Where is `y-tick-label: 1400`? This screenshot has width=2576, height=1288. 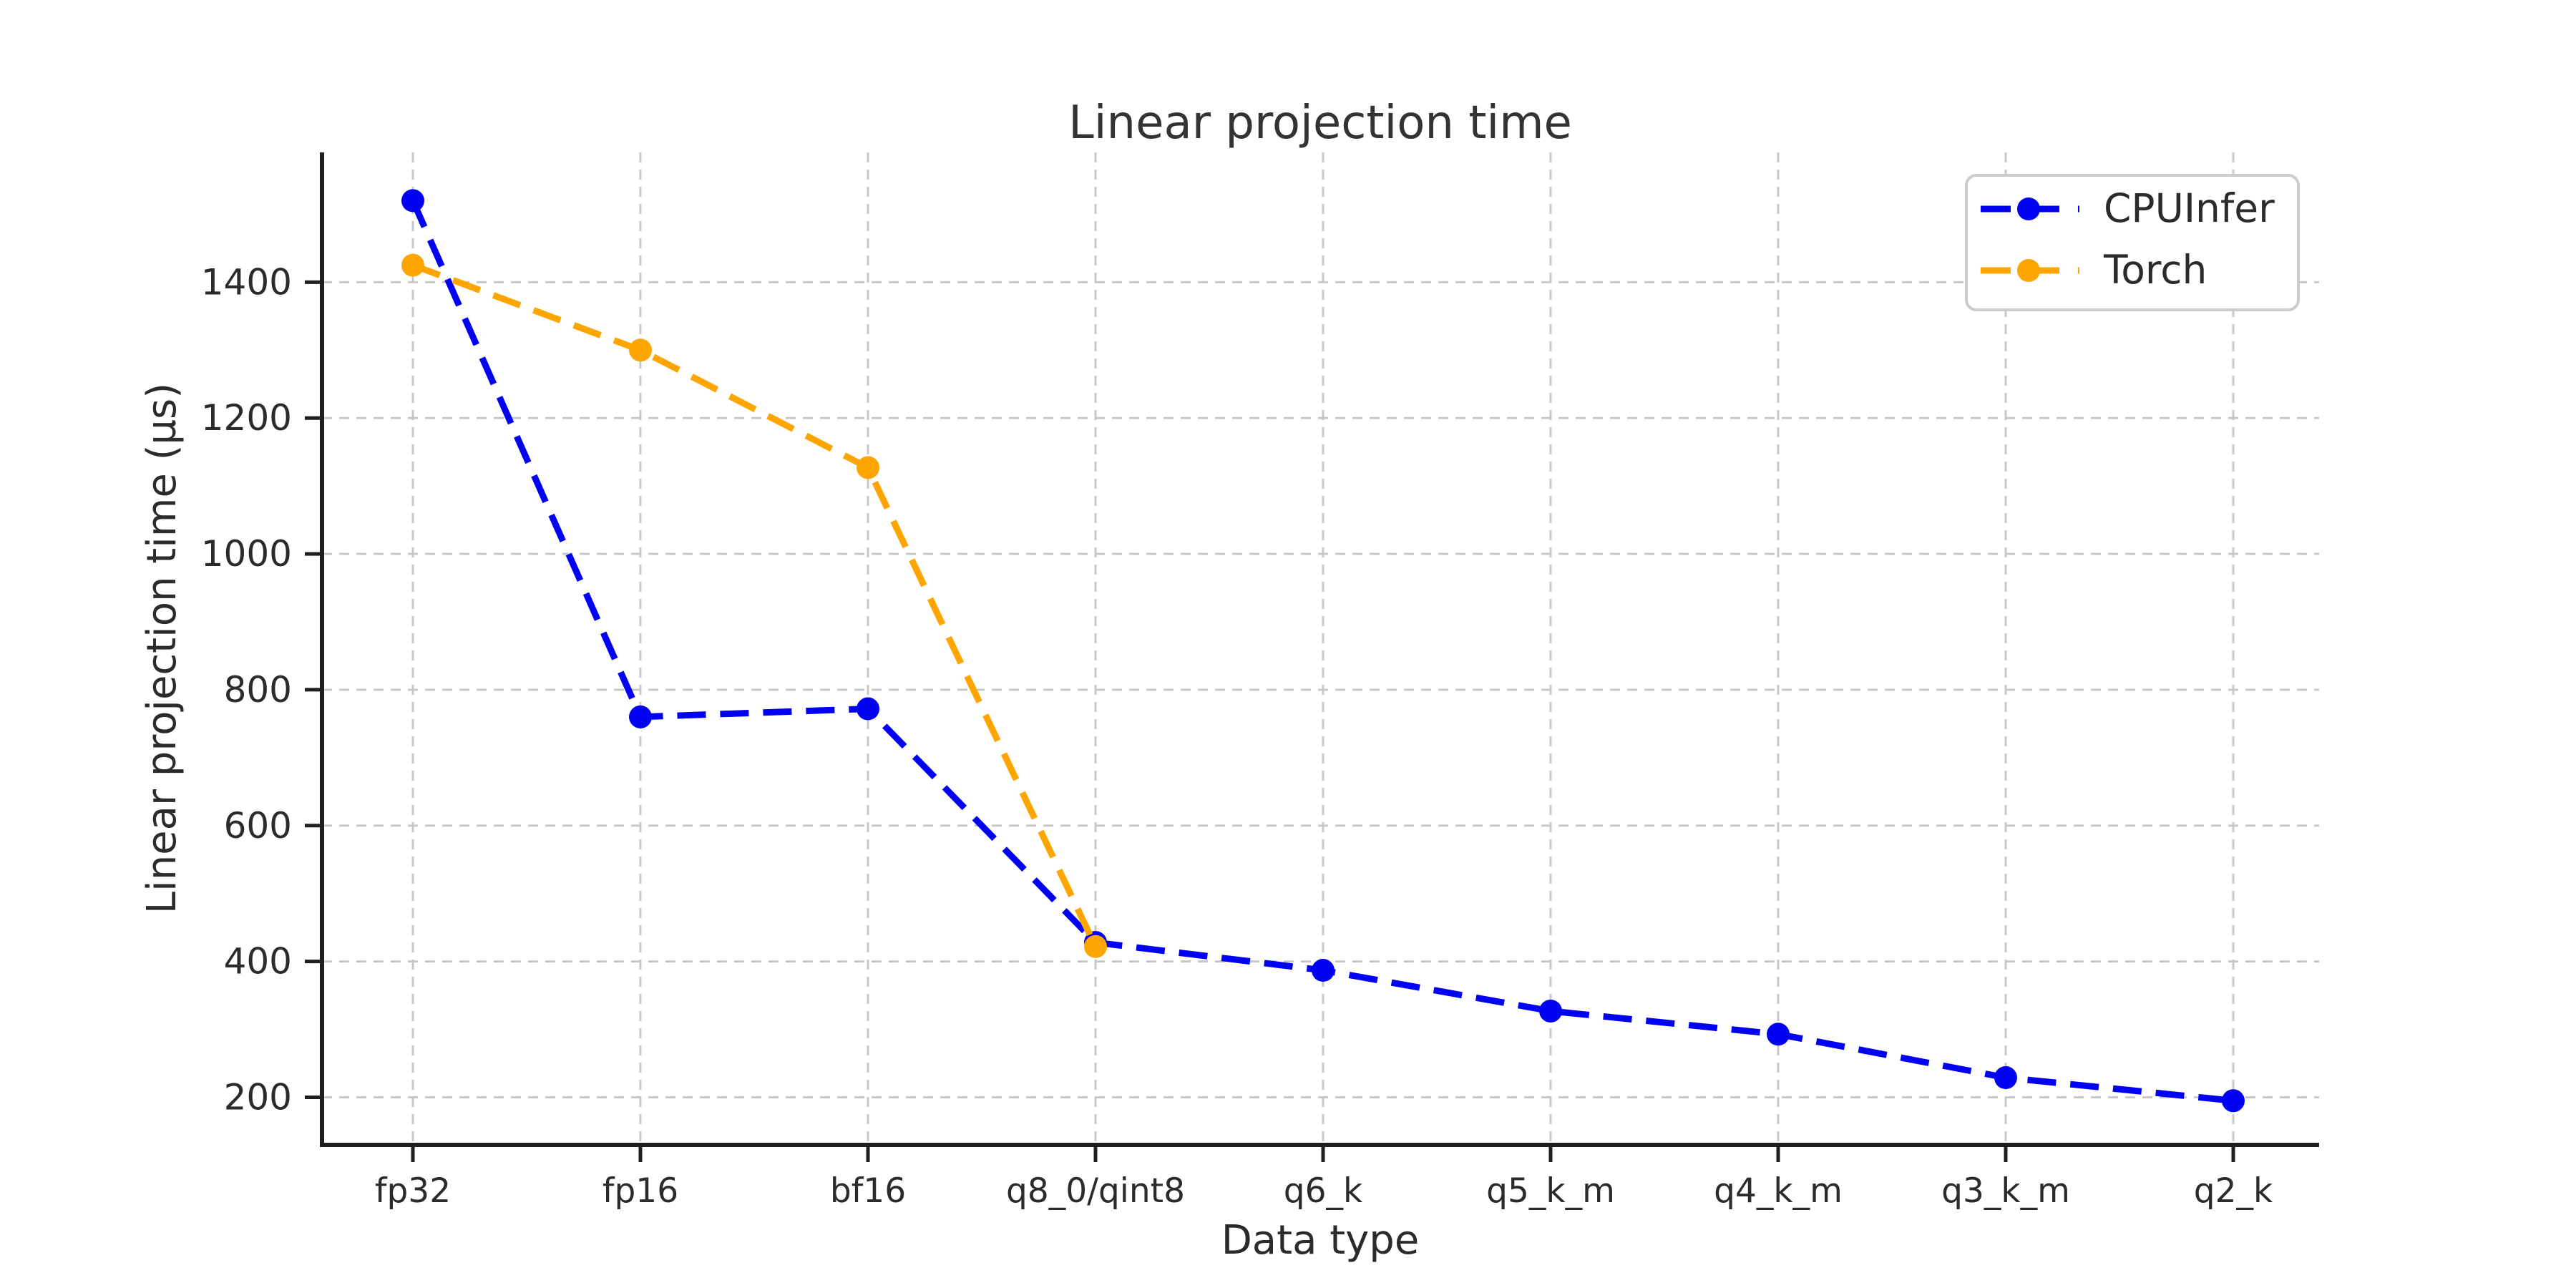 y-tick-label: 1400 is located at coordinates (246, 282).